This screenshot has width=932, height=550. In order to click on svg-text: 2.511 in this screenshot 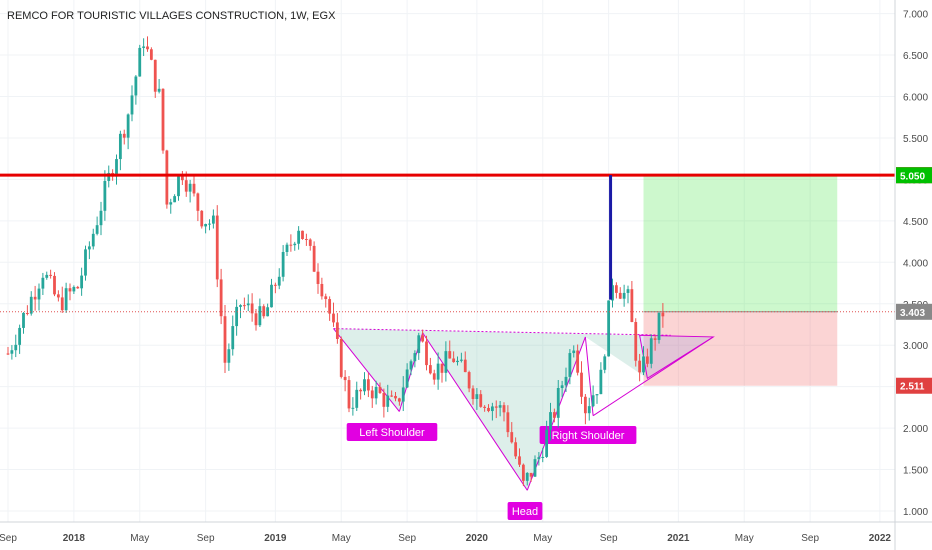, I will do `click(912, 387)`.